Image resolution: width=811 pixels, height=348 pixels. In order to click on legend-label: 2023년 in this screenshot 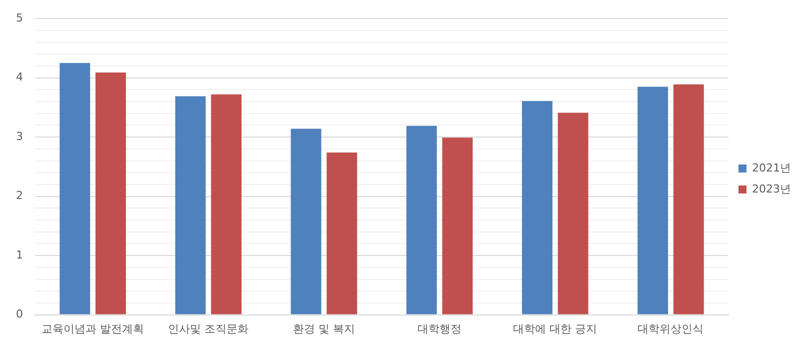, I will do `click(772, 189)`.